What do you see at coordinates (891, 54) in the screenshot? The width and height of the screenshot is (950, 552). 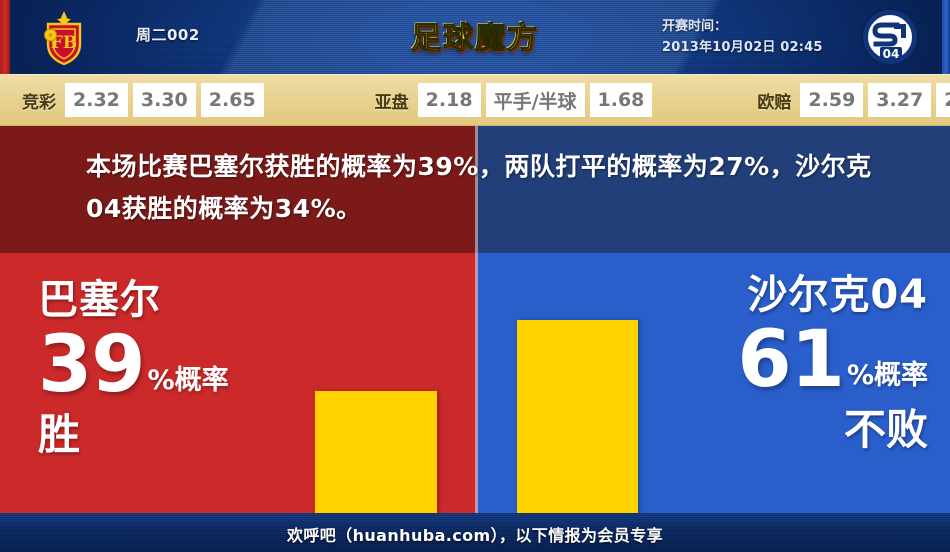 I see `svg-text: 04` at bounding box center [891, 54].